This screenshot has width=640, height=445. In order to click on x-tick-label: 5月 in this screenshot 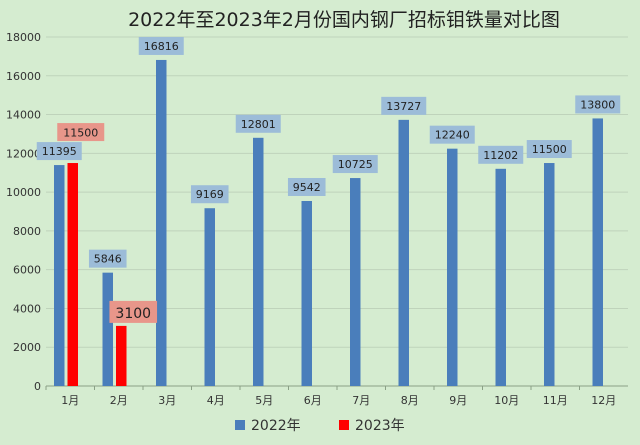, I will do `click(264, 400)`.